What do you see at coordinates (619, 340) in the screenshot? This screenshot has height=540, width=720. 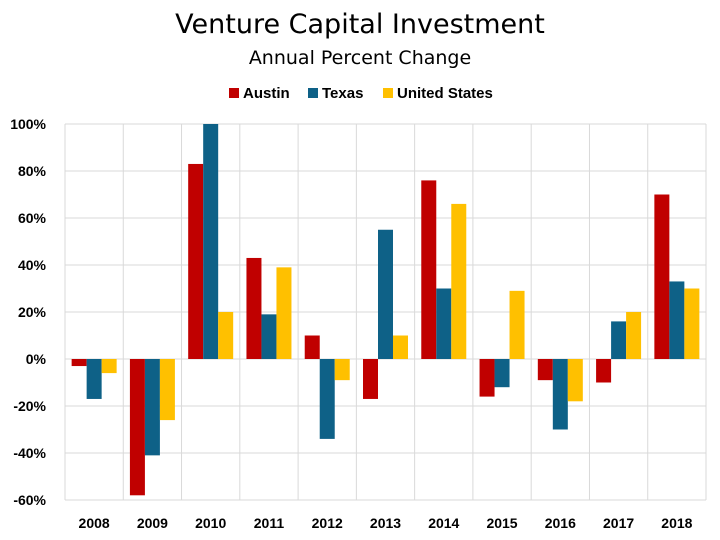 I see `bar-texas-2017` at bounding box center [619, 340].